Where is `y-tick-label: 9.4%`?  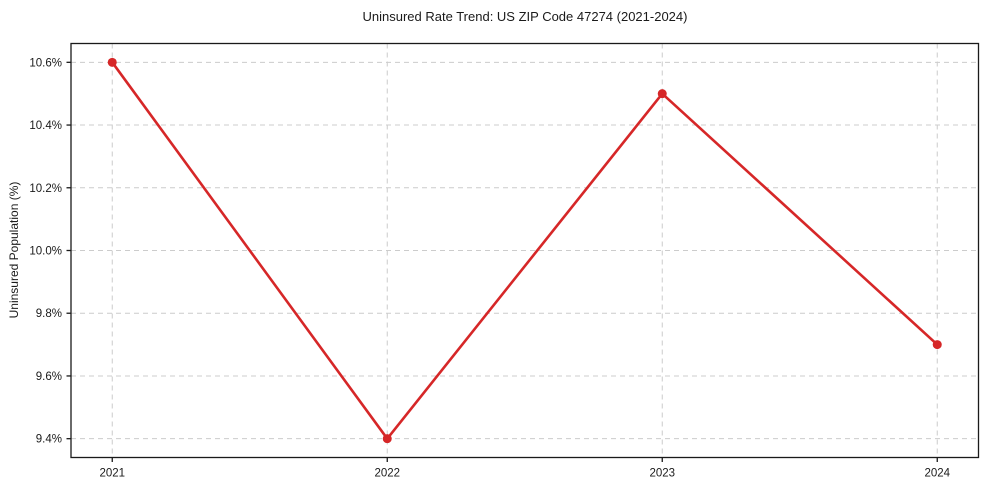 y-tick-label: 9.4% is located at coordinates (49, 440).